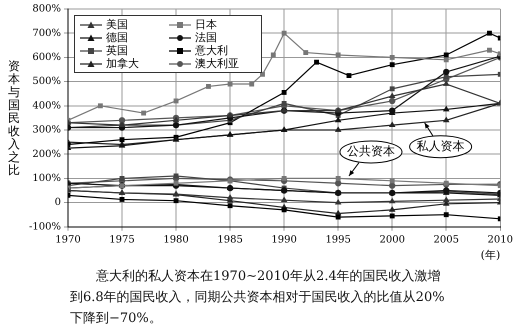 The height and width of the screenshot is (335, 516). What do you see at coordinates (370, 151) in the screenshot?
I see `annotation: 公共资本` at bounding box center [370, 151].